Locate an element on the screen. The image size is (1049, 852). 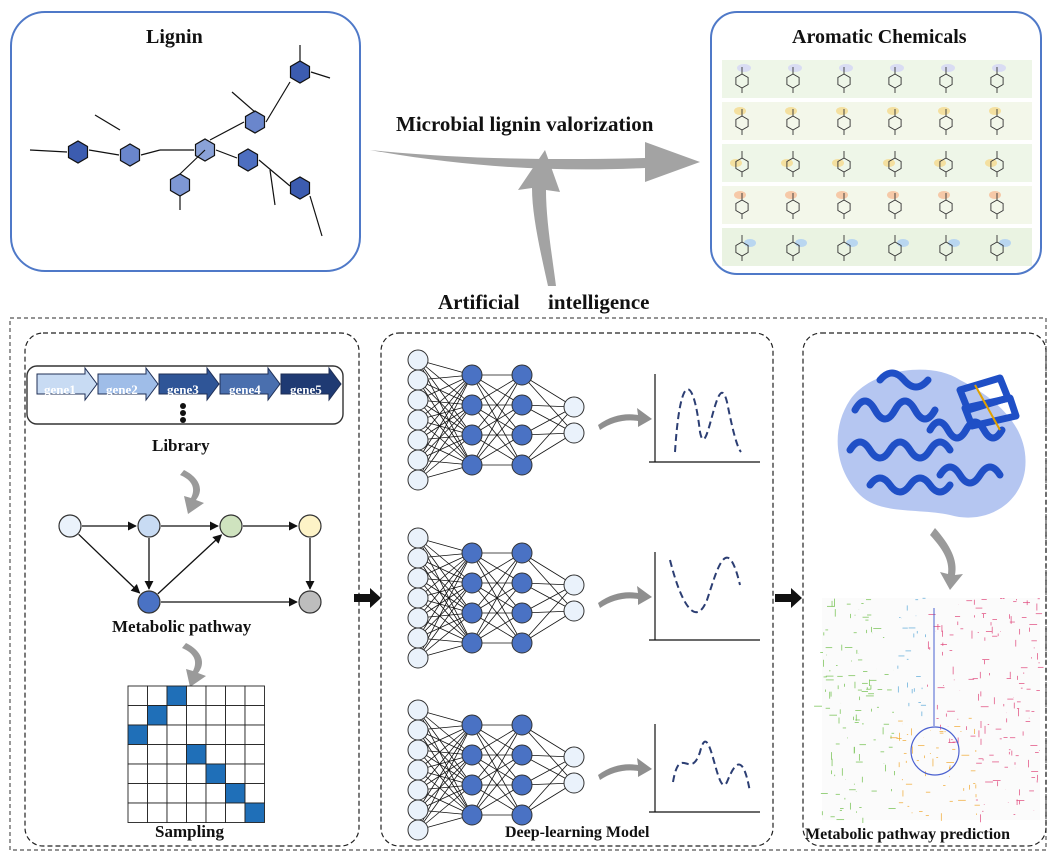
ai-label-artificial: Artificial is located at coordinates (479, 302).